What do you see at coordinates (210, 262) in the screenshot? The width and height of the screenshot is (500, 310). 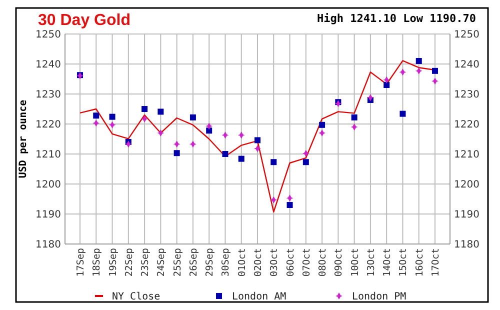 I see `x-tick-label: 29Sep` at bounding box center [210, 262].